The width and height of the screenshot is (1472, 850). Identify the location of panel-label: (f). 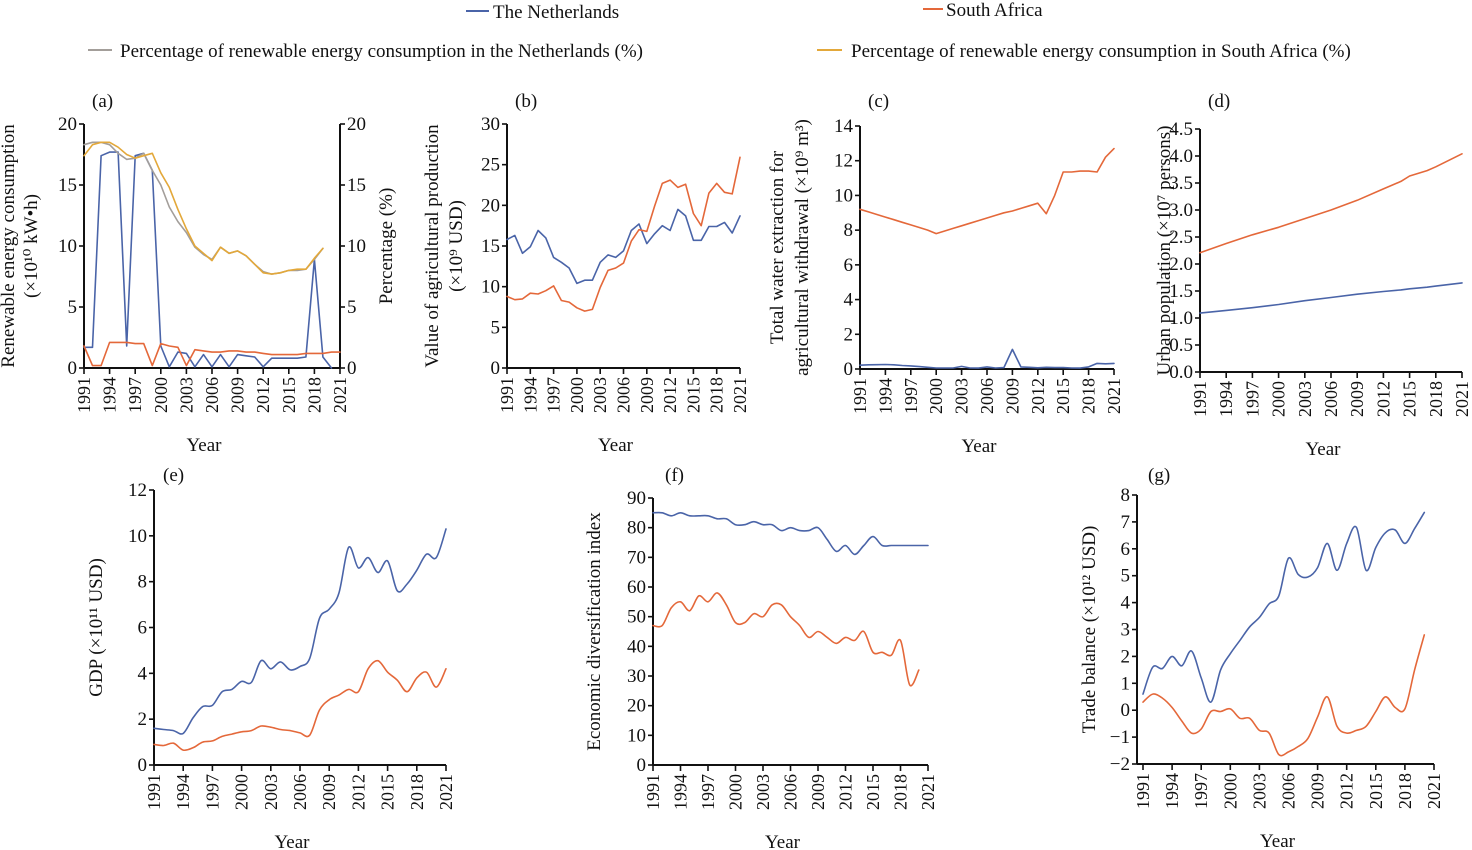
(674, 475).